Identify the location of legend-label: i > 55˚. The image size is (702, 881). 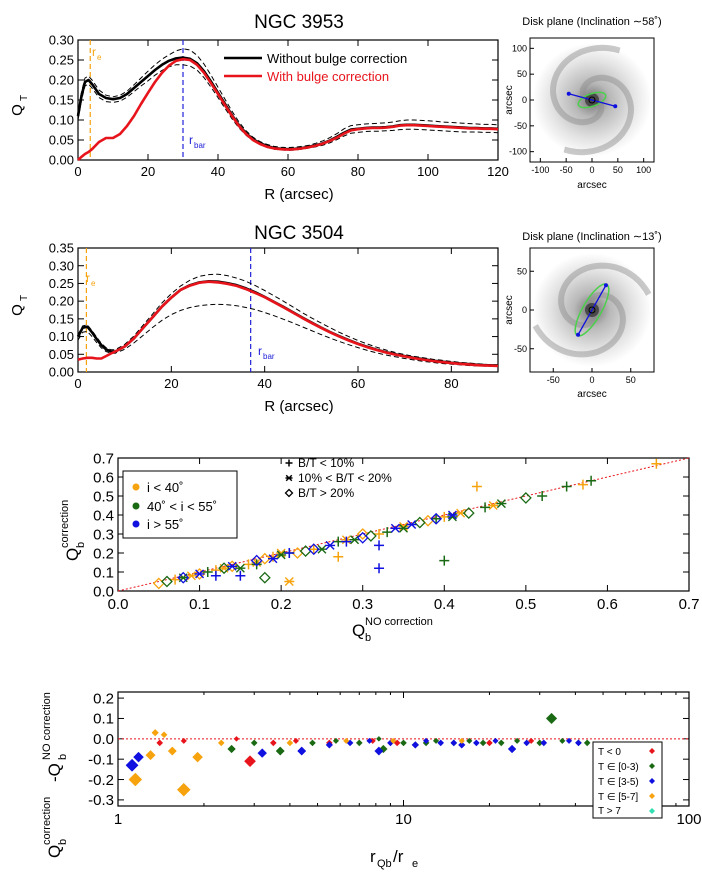
(165, 524).